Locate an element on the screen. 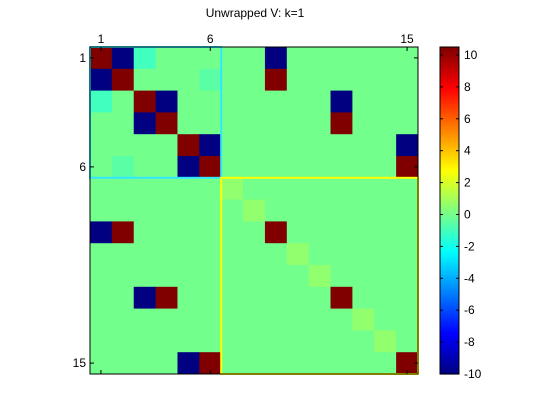 This screenshot has width=560, height=420. chart-title: Unwrapped V: k=1 is located at coordinates (255, 13).